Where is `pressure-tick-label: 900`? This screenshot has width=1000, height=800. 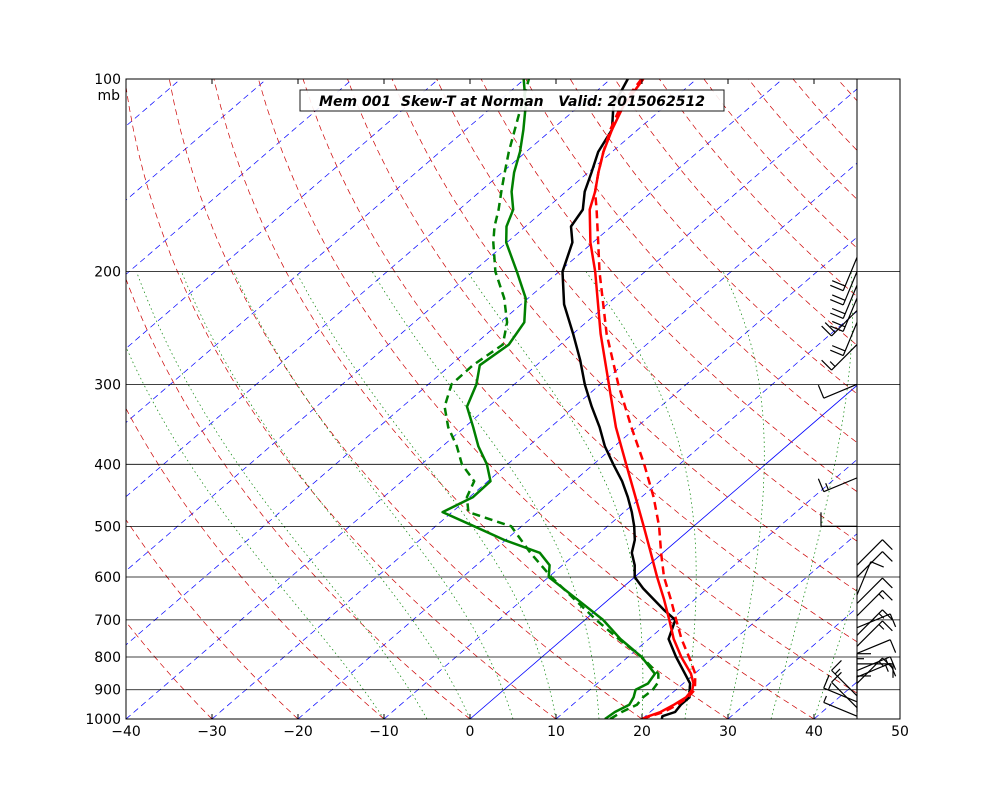 pressure-tick-label: 900 is located at coordinates (107, 691).